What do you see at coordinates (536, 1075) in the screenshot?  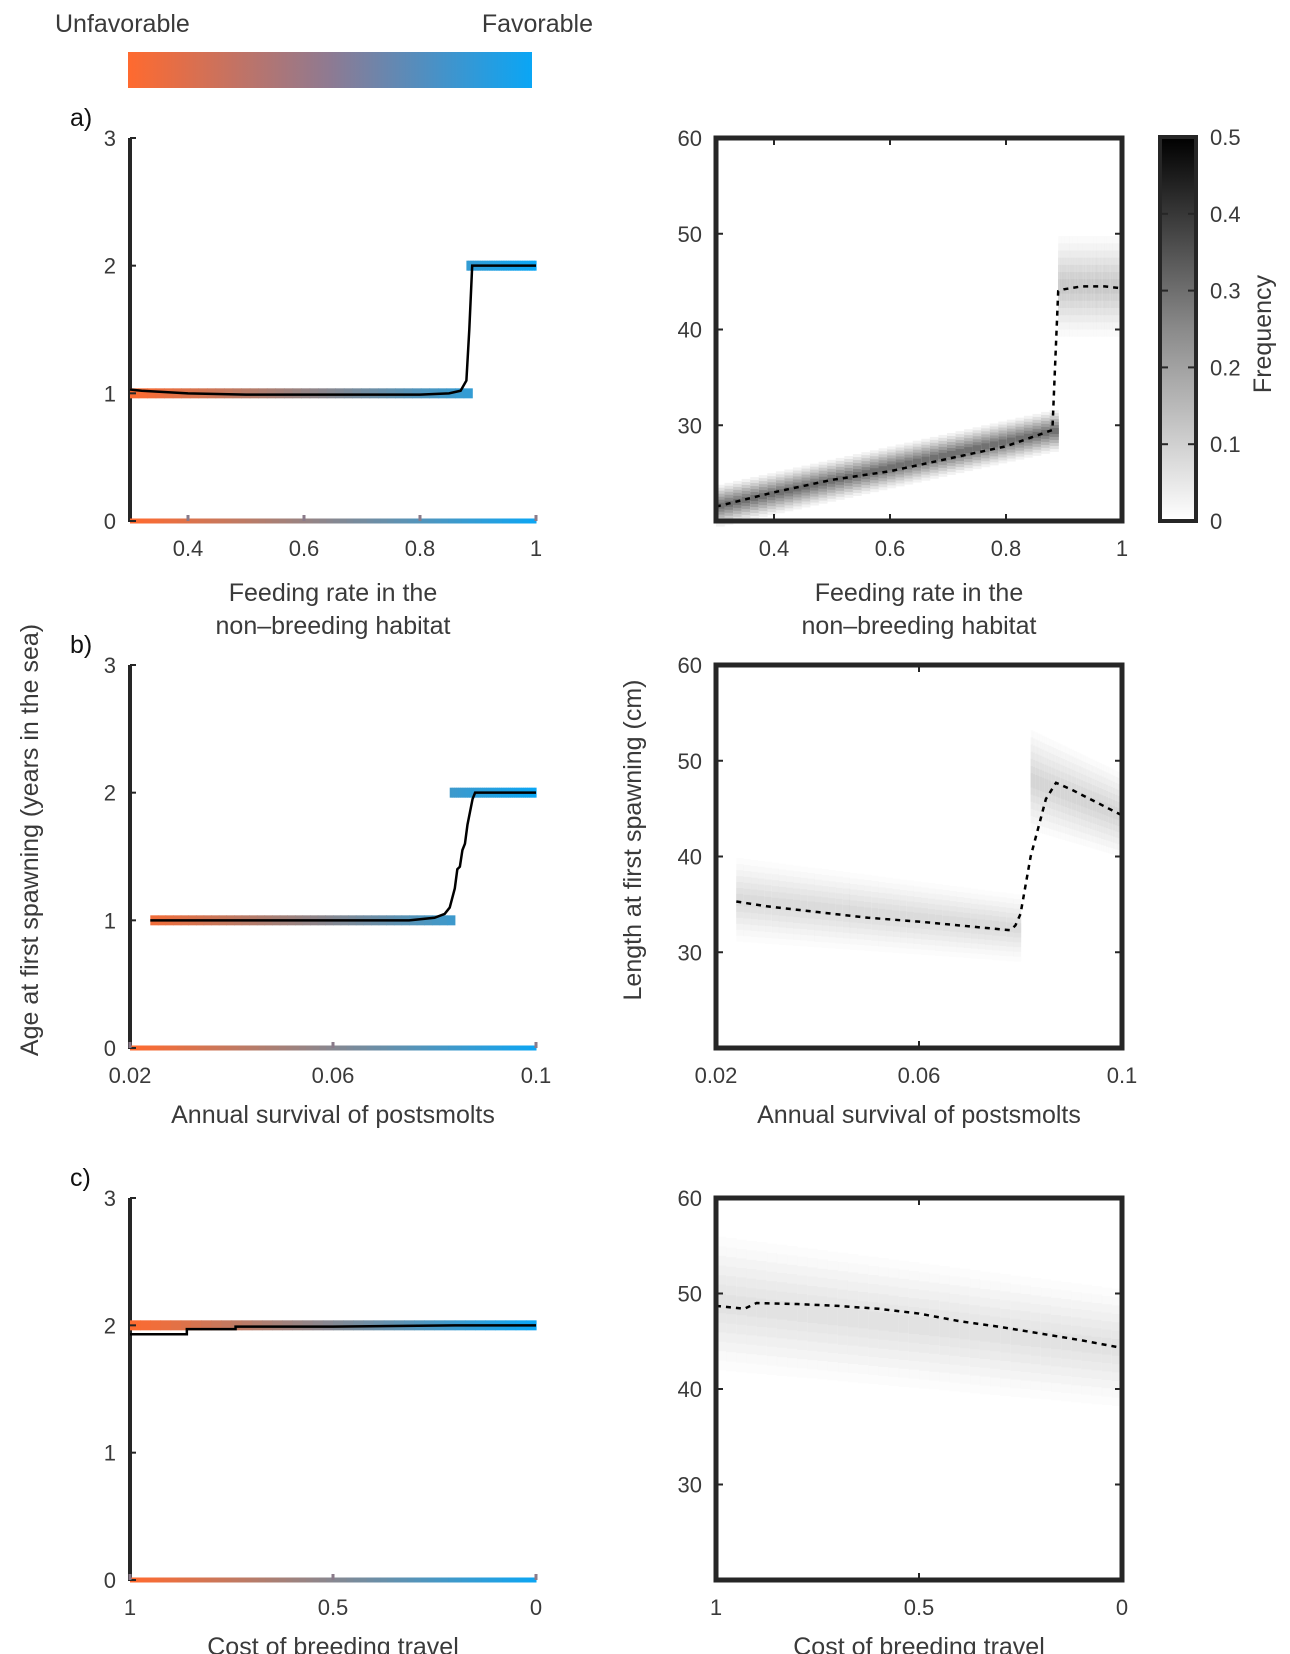 I see `x-tick-label: 0.1` at bounding box center [536, 1075].